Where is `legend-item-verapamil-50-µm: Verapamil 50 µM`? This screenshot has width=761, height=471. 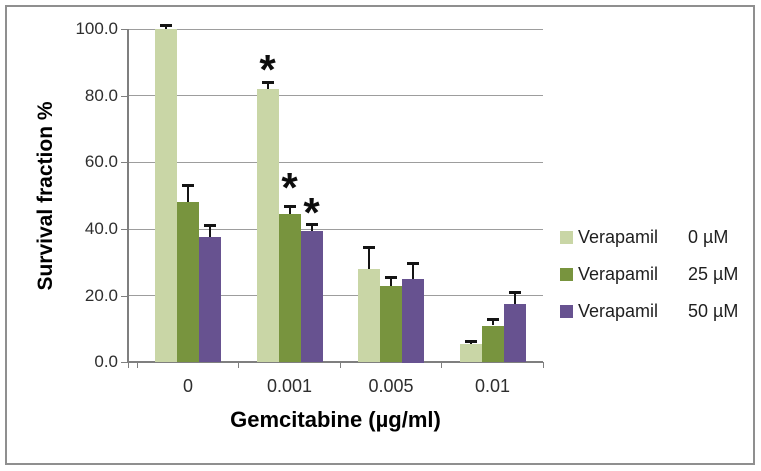
legend-item-verapamil-50-µm: Verapamil 50 µM is located at coordinates (649, 311).